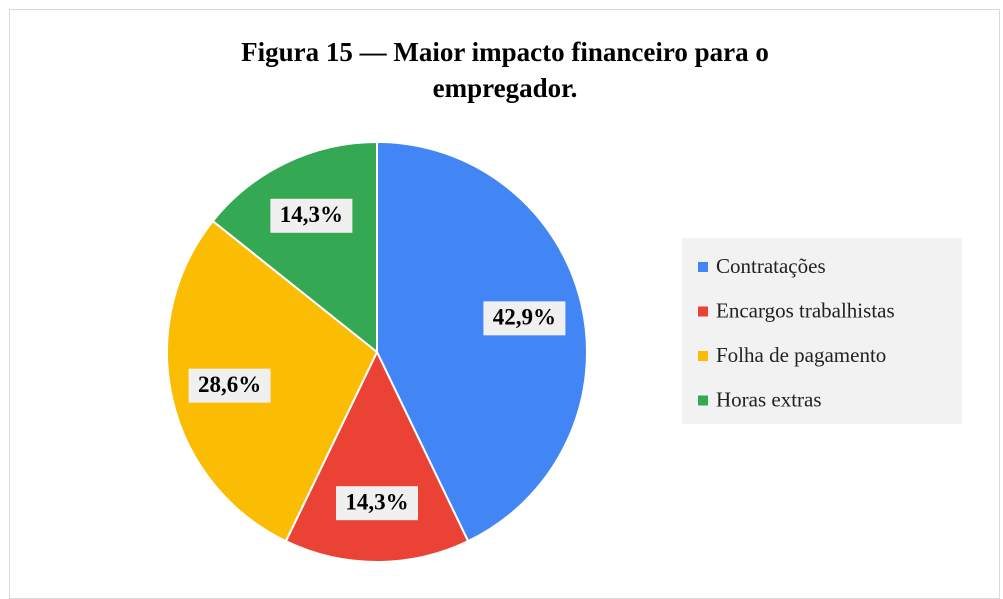 Image resolution: width=1003 pixels, height=599 pixels. I want to click on legend-label: Contratações, so click(771, 266).